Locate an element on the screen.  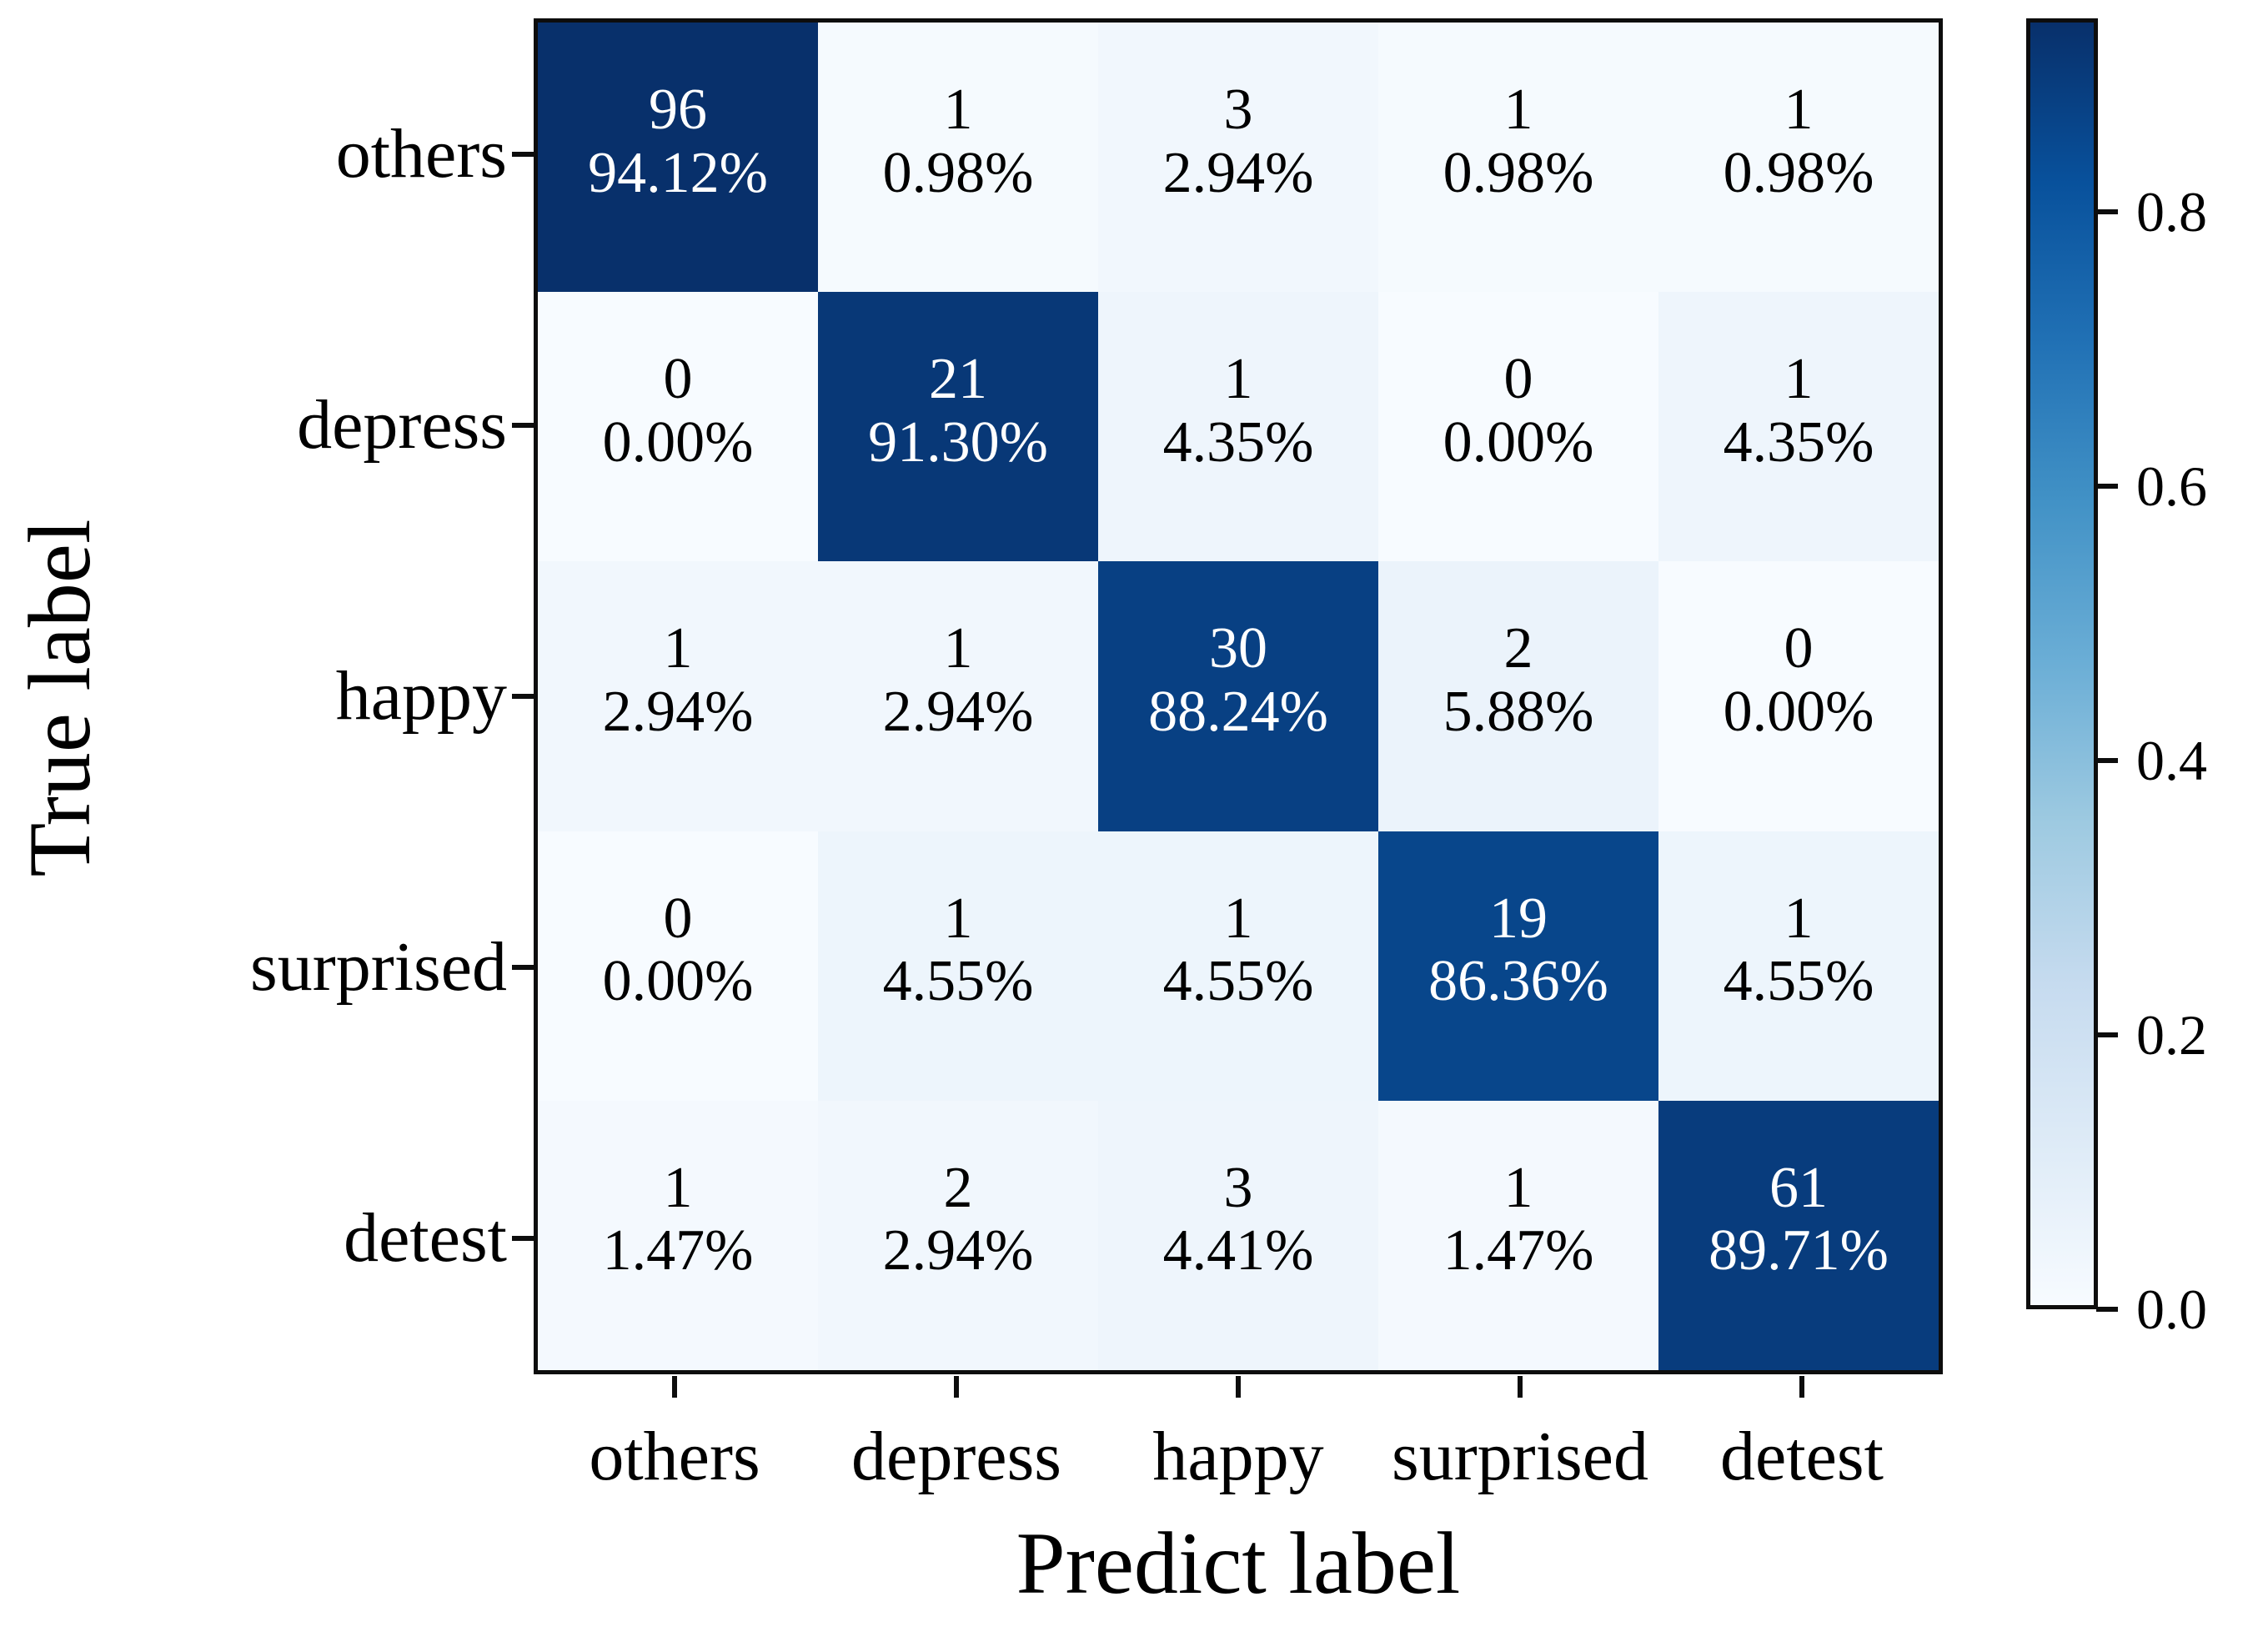
matrix-cell-happy-surprised: 2 5.88% is located at coordinates (1518, 696).